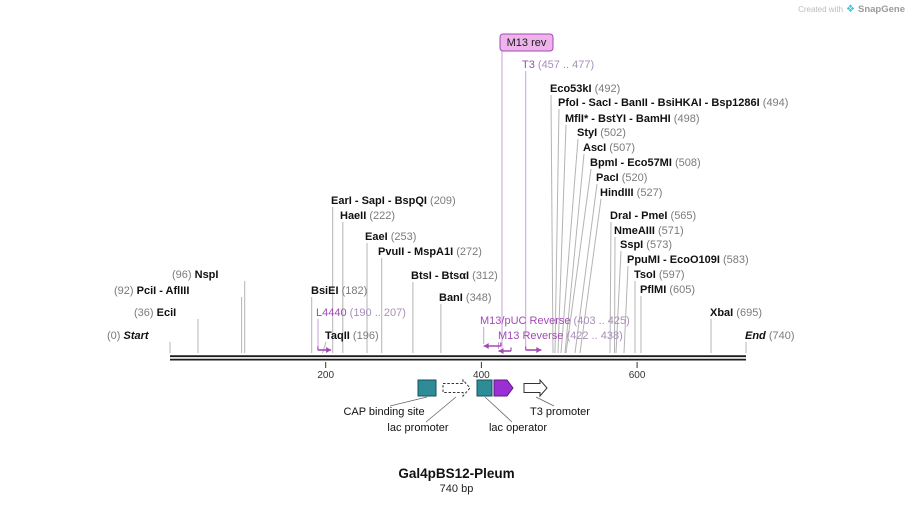 The height and width of the screenshot is (509, 913). What do you see at coordinates (631, 193) in the screenshot?
I see `label-hindiii: HindIII (527)` at bounding box center [631, 193].